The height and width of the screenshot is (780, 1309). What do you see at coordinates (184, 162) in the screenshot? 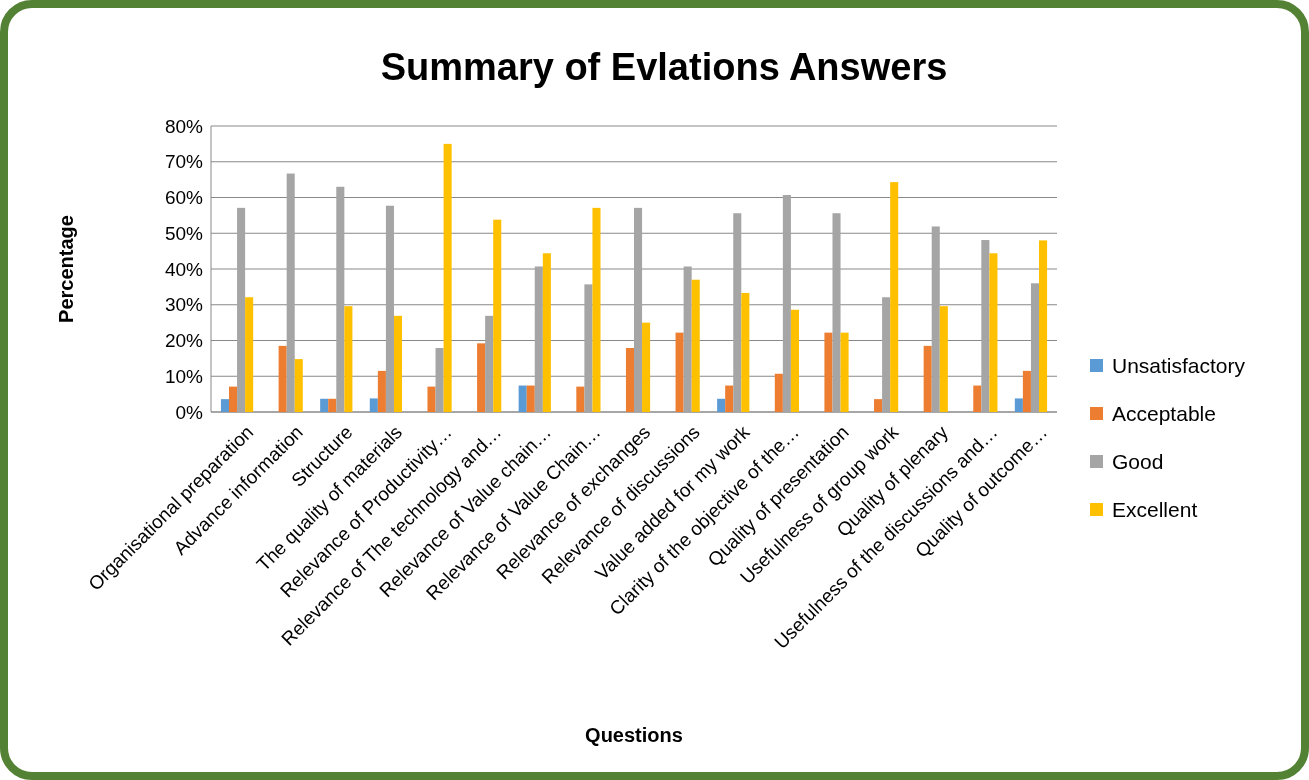
I see `y-tick-label: 70%` at bounding box center [184, 162].